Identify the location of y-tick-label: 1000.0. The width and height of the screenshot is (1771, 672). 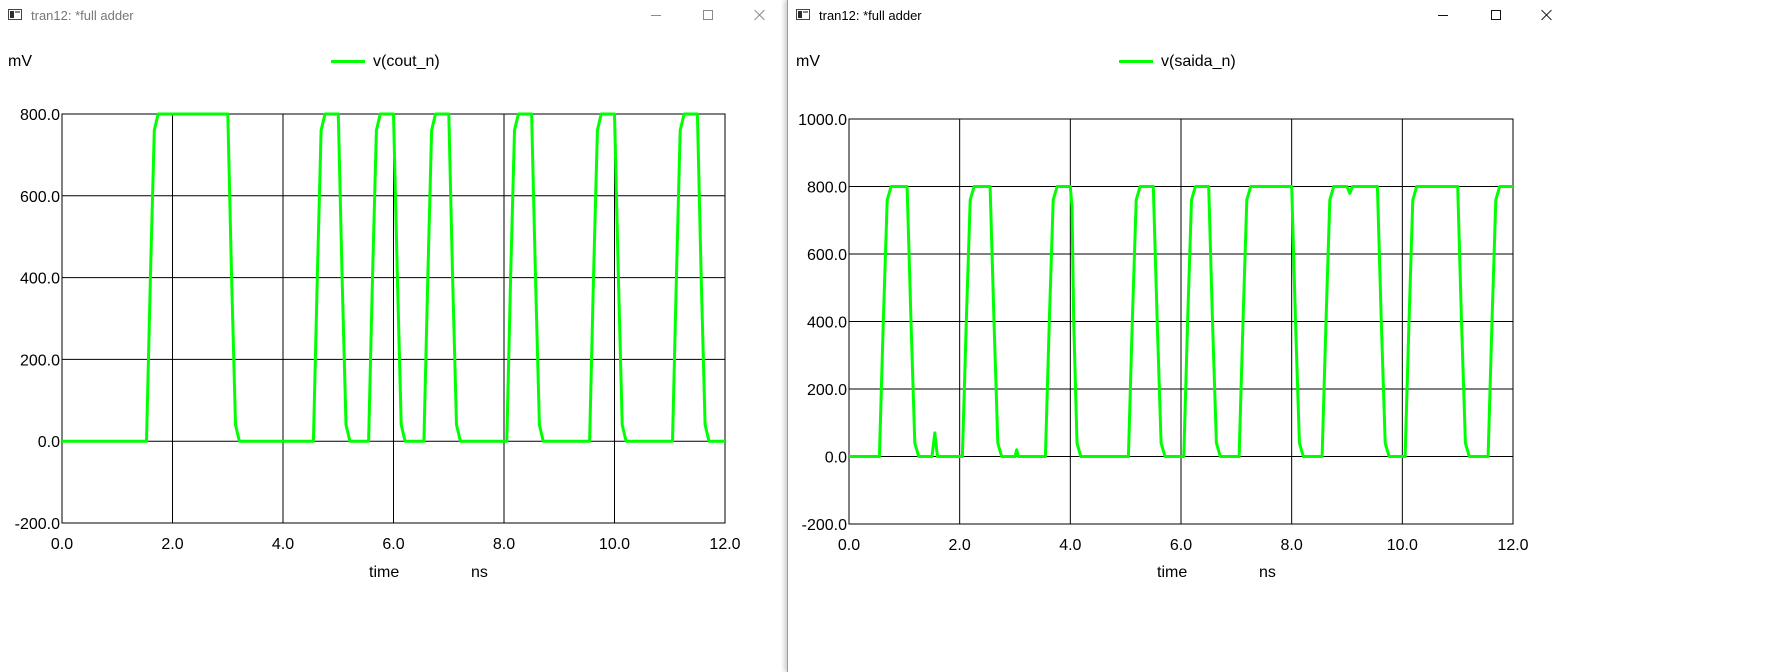
(822, 120).